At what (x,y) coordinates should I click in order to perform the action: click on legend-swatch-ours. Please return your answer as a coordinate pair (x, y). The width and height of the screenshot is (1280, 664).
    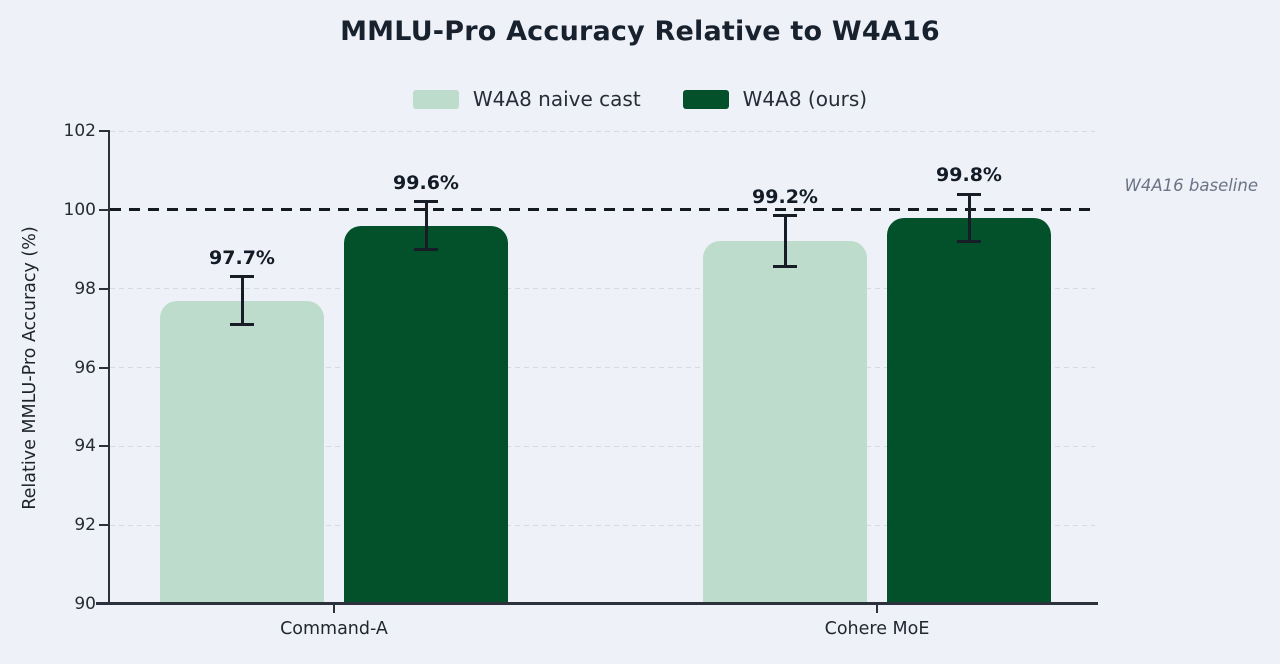
    Looking at the image, I should click on (705, 99).